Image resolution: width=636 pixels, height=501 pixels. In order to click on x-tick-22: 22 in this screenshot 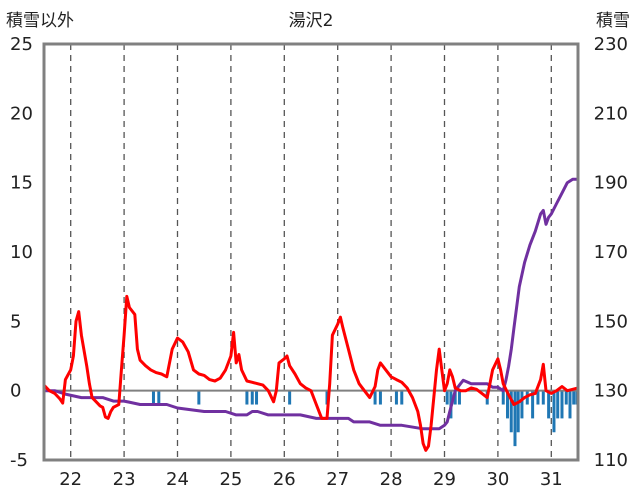, I will do `click(70, 479)`.